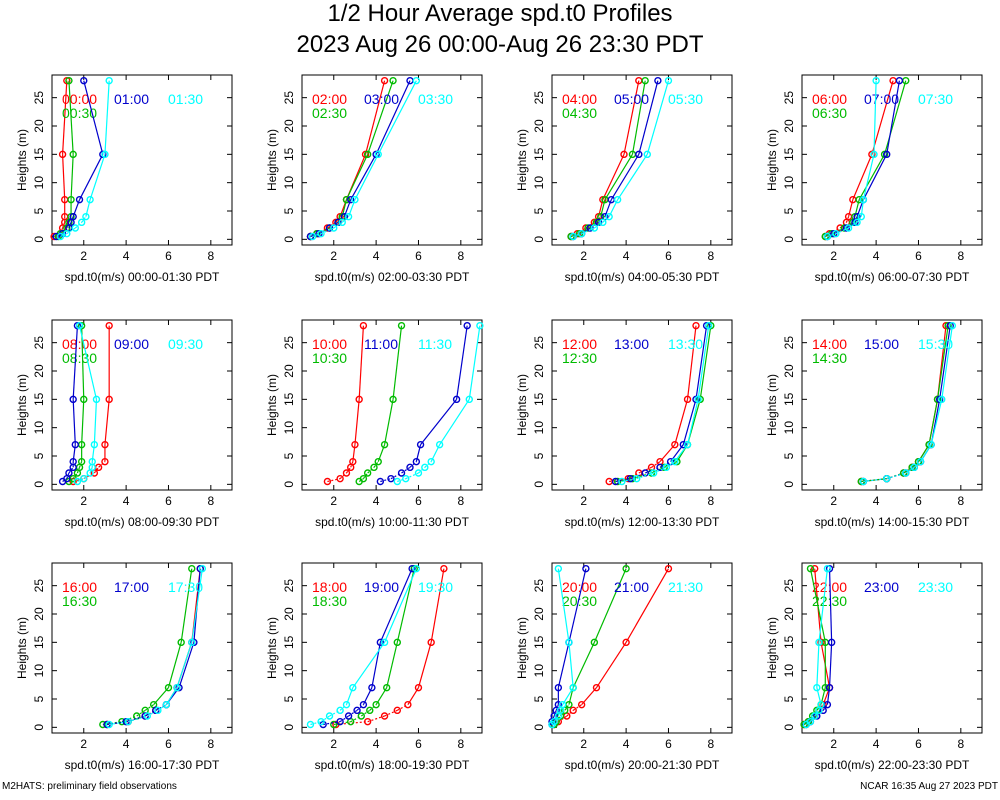  I want to click on y-axis-label: Heights (m), so click(272, 160).